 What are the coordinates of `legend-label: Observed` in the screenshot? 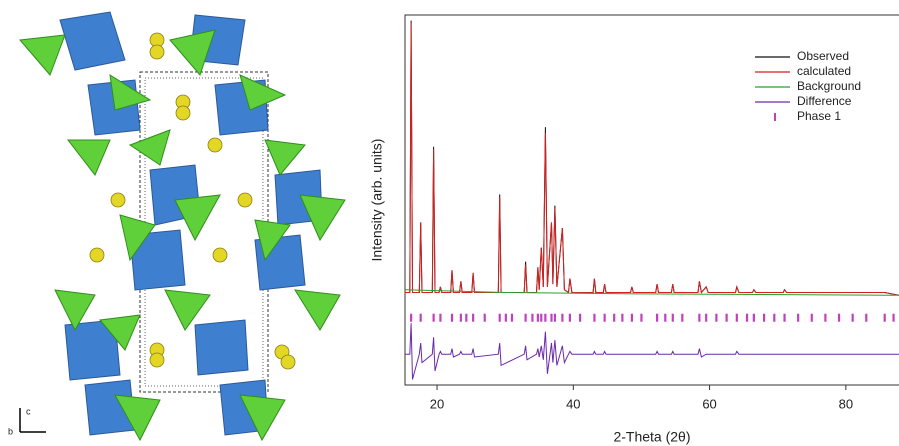 It's located at (823, 56).